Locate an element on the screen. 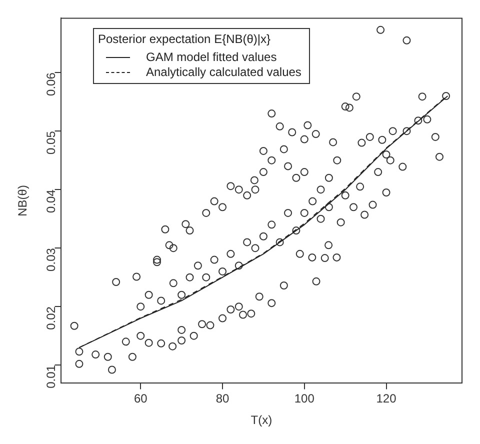 This screenshot has width=480, height=444. y-tick-label: 0.01 is located at coordinates (51, 376).